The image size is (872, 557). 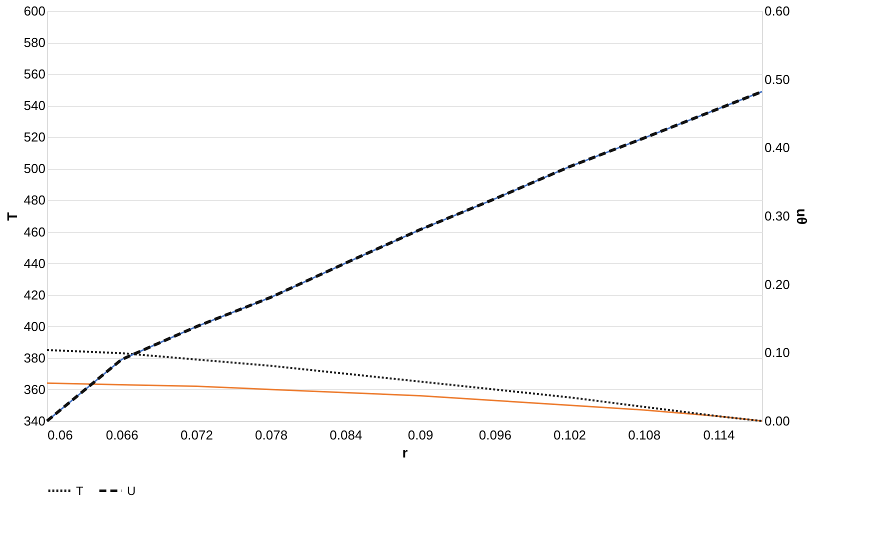 I want to click on y2-tick-label: 0.40, so click(x=777, y=148).